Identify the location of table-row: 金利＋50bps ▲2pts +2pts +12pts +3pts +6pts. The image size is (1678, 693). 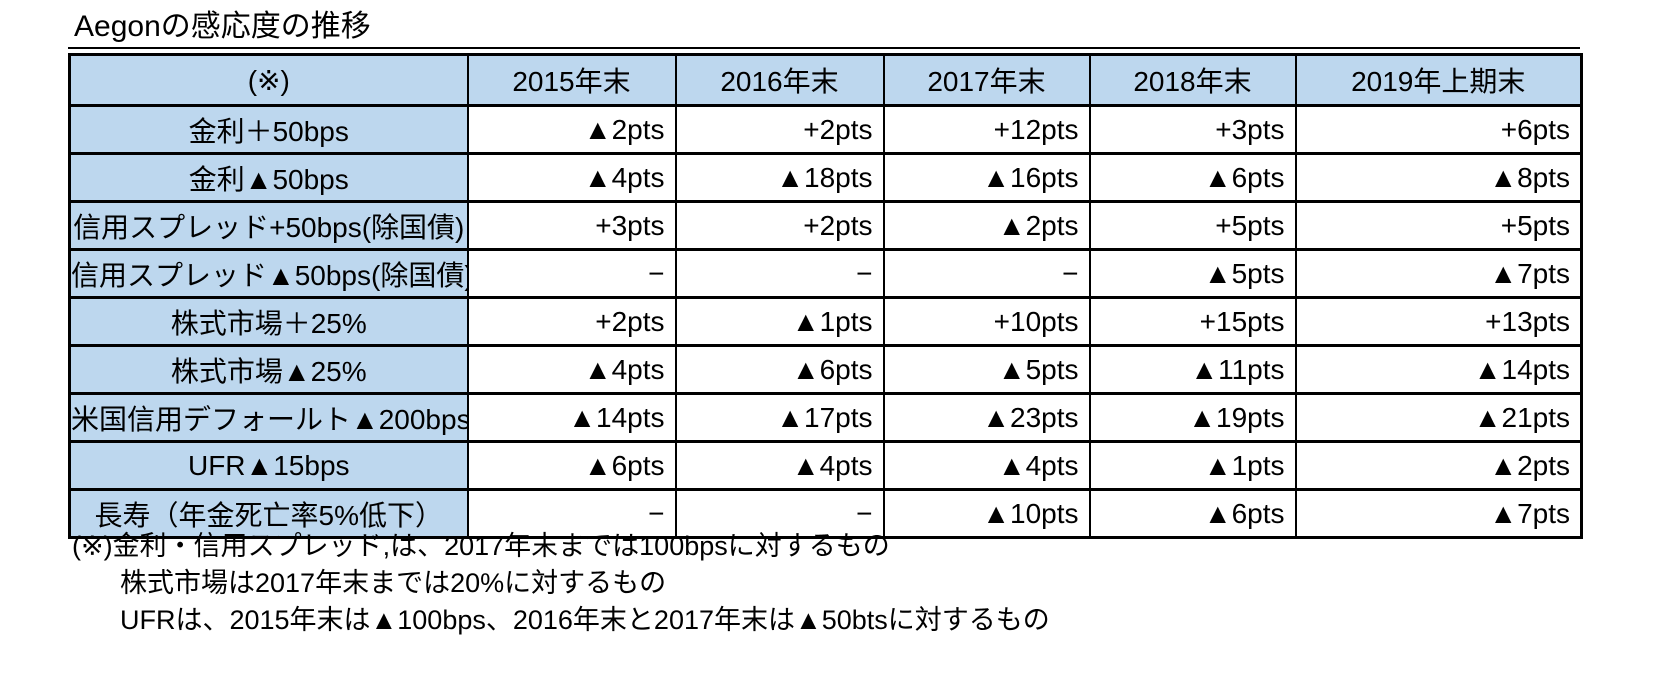
(825, 129).